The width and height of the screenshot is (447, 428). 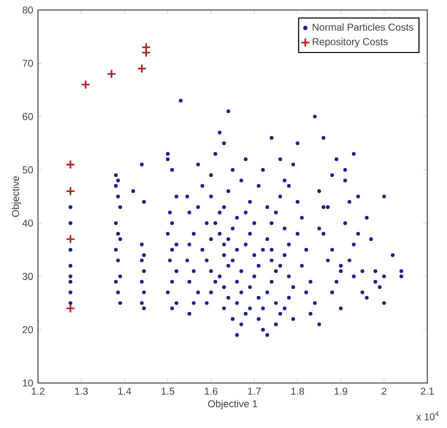 I want to click on x-axis-title: Objective 1, so click(x=233, y=405).